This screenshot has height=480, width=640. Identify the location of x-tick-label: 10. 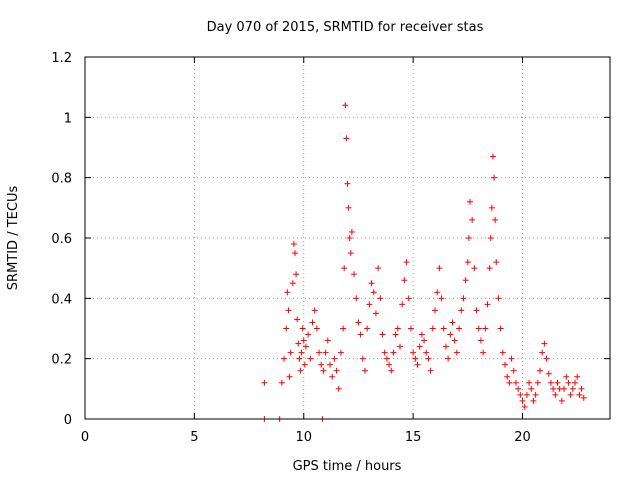
(303, 437).